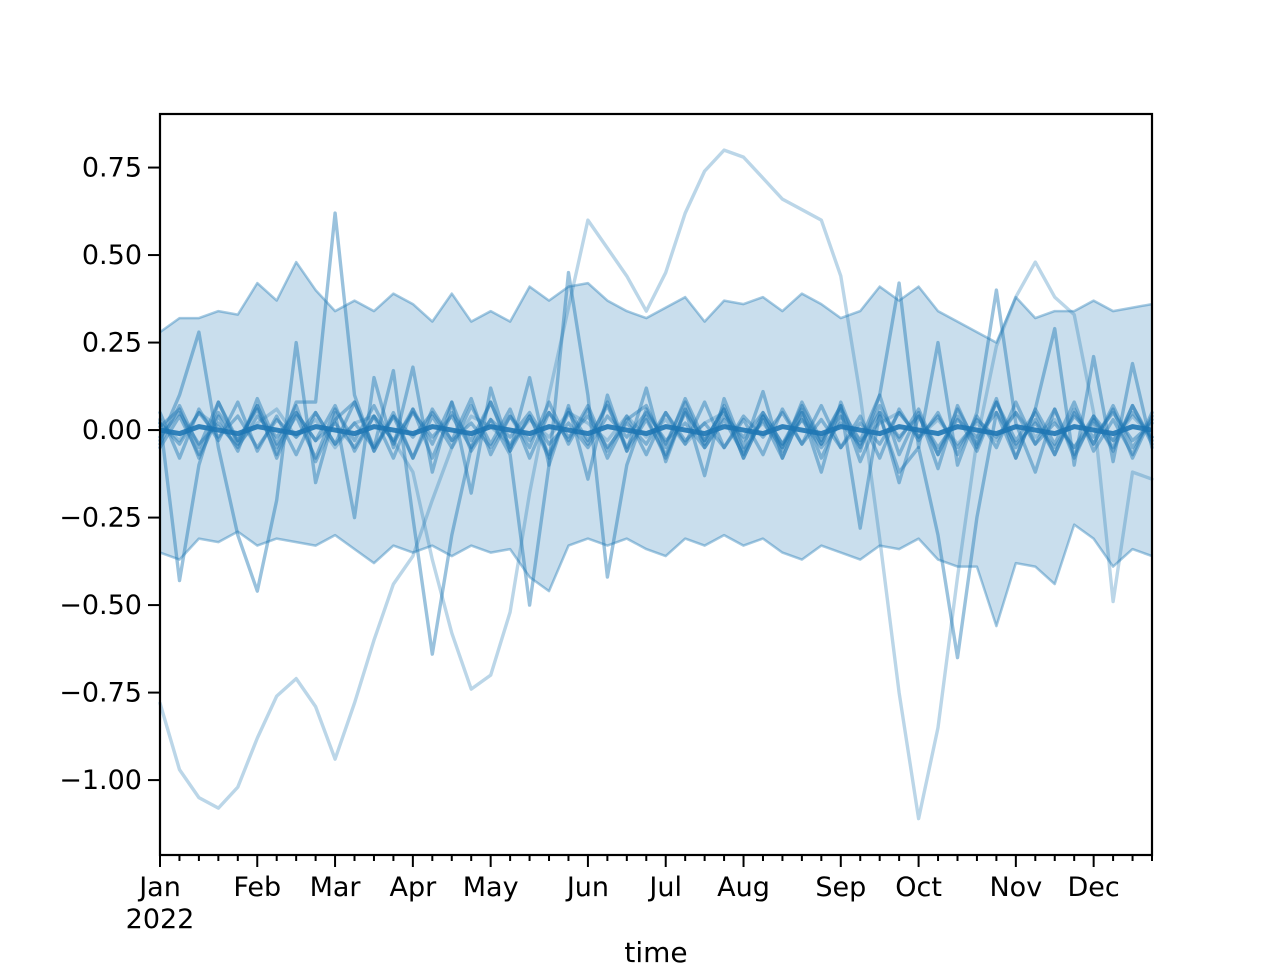  I want to click on y-tick-label: 0.50, so click(112, 255).